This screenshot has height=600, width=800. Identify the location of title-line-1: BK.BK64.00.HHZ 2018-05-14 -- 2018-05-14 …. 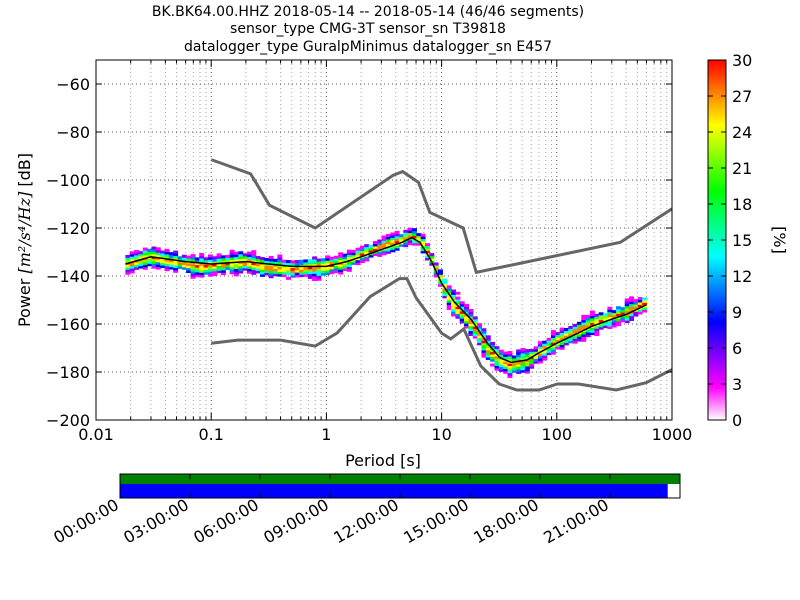
(368, 12).